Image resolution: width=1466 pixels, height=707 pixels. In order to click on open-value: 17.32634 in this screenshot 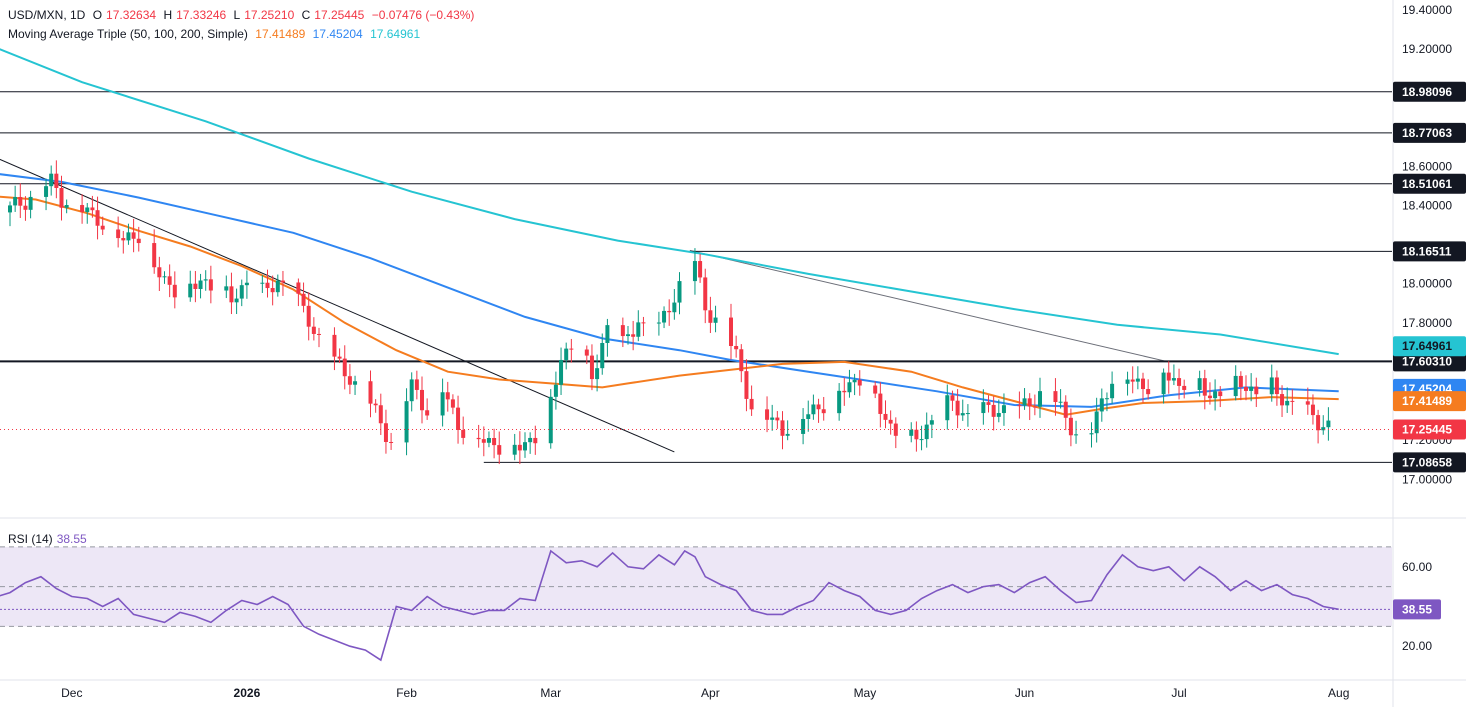, I will do `click(131, 15)`.